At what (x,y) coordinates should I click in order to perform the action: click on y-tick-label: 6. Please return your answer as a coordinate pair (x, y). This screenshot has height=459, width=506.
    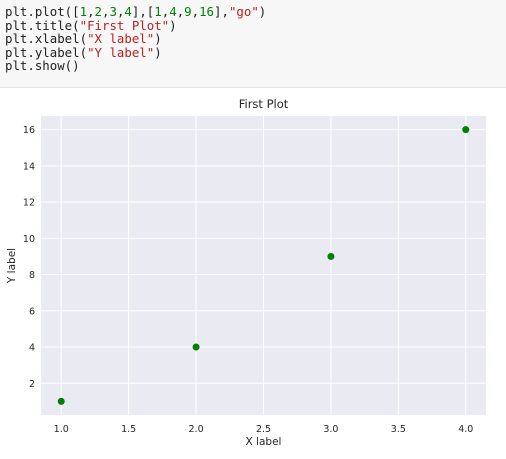
    Looking at the image, I should click on (32, 311).